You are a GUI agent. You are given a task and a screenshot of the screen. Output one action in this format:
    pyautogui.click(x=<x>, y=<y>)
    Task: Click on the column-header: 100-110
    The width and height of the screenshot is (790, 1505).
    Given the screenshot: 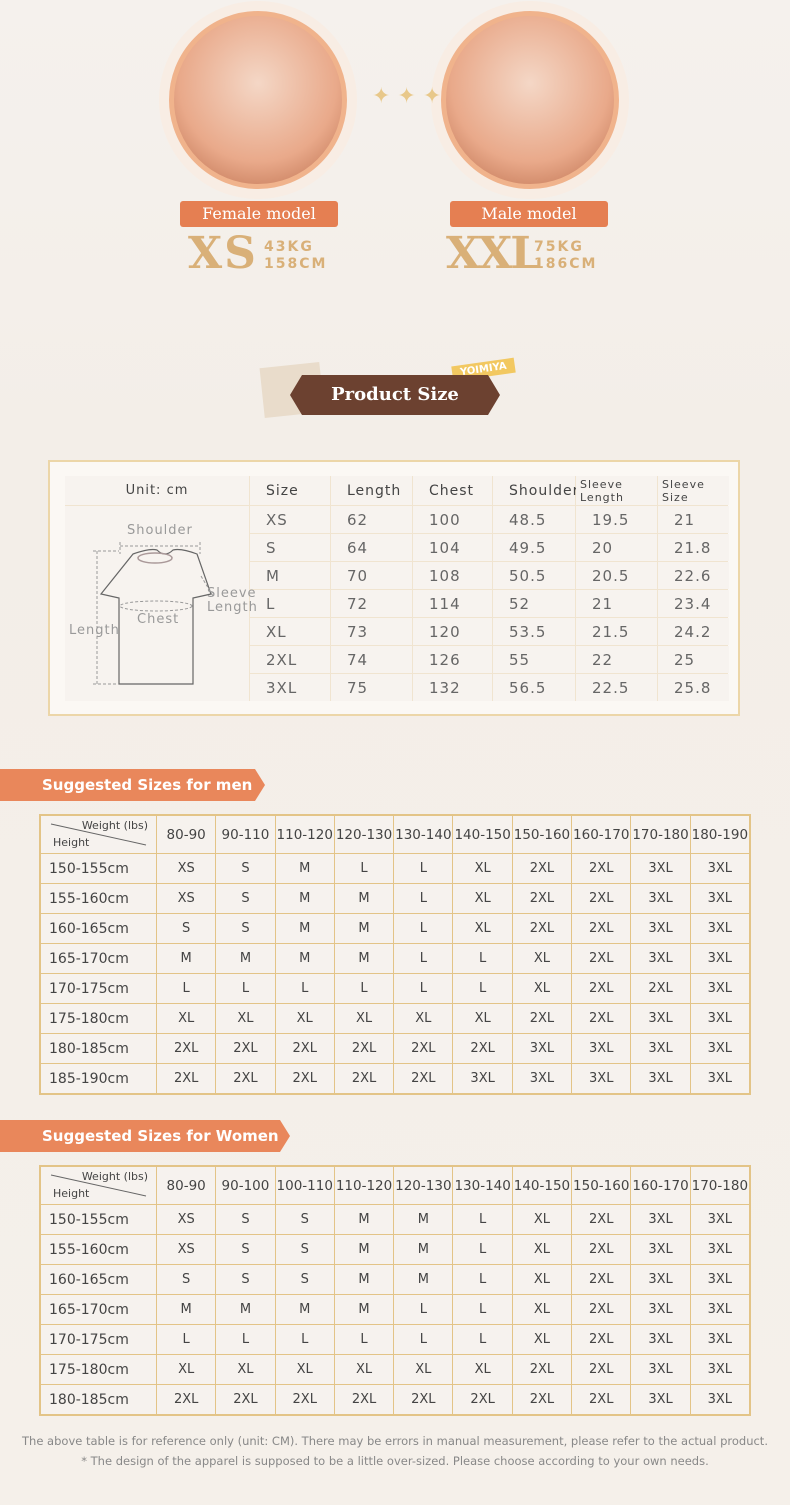 What is the action you would take?
    pyautogui.click(x=304, y=1185)
    